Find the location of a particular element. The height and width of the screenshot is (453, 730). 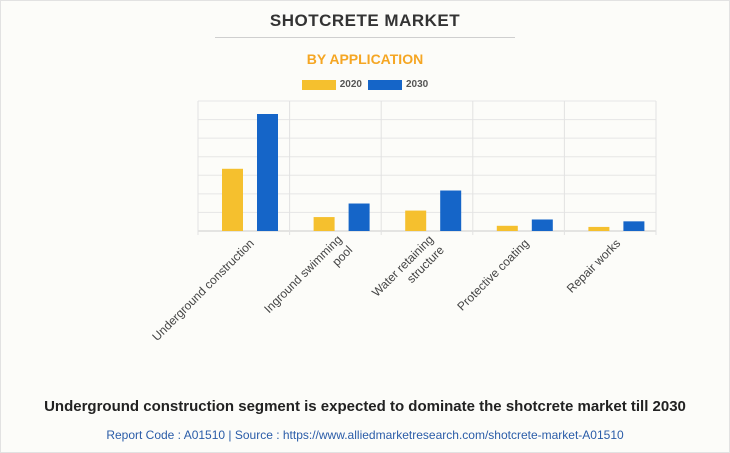

x-tick-label: Protective coating is located at coordinates (492, 274).